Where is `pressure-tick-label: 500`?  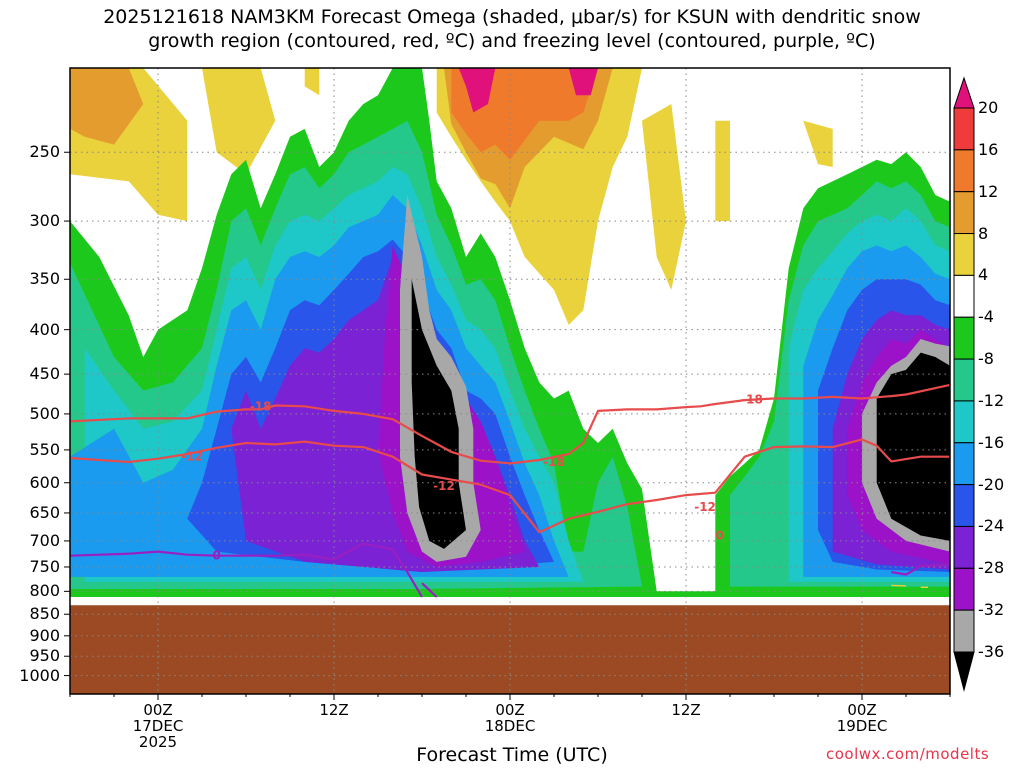
pressure-tick-label: 500 is located at coordinates (44, 413).